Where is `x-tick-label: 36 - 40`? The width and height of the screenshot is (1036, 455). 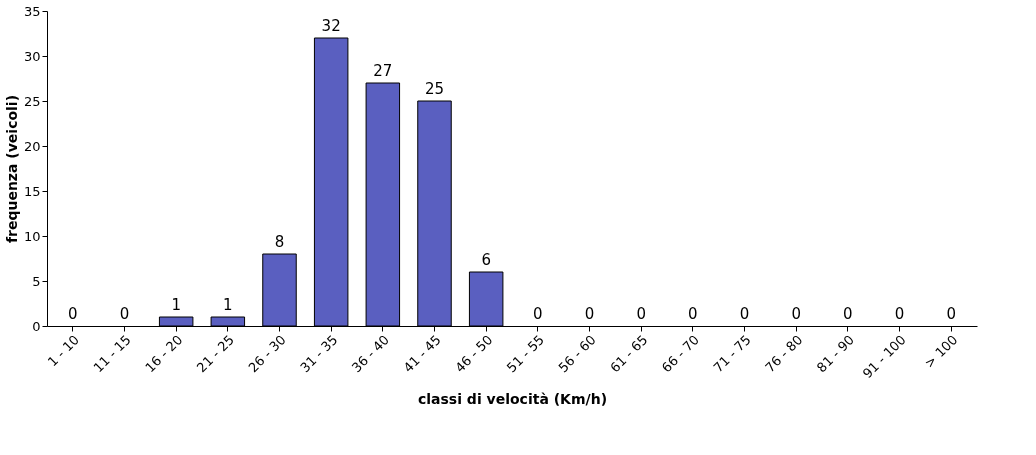
x-tick-label: 36 - 40 is located at coordinates (370, 354).